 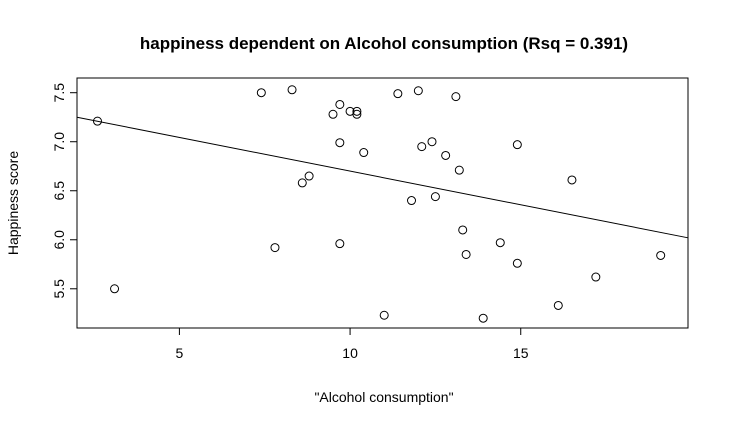 What do you see at coordinates (352, 344) in the screenshot?
I see `x-axis: 5 10 15` at bounding box center [352, 344].